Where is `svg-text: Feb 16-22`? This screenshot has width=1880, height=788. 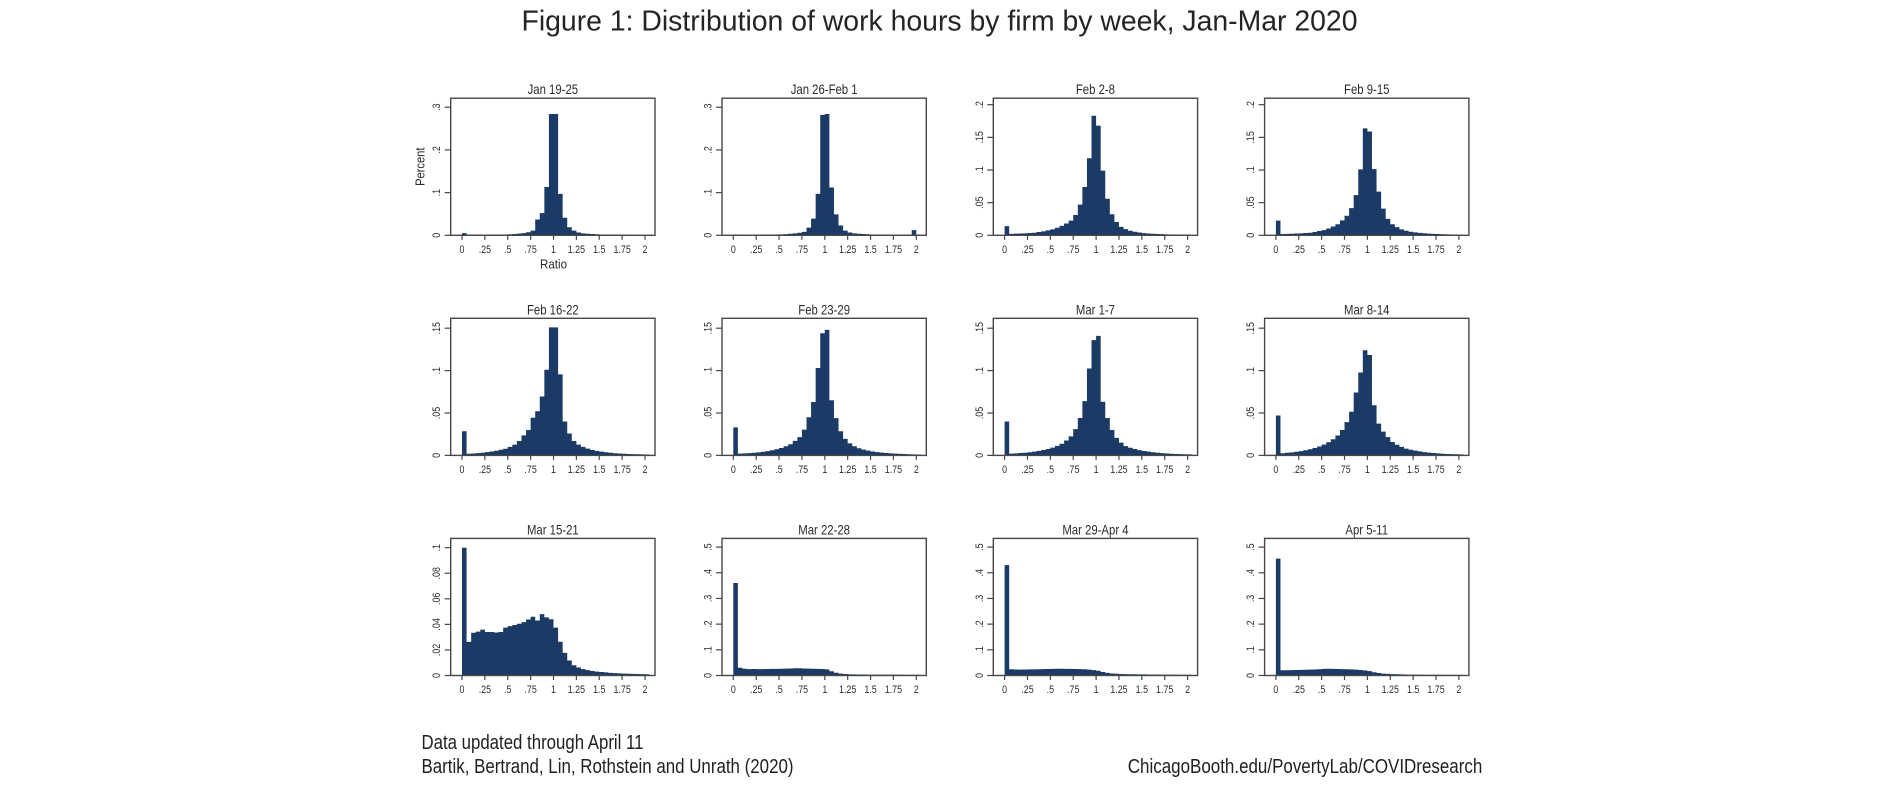
svg-text: Feb 16-22 is located at coordinates (553, 309).